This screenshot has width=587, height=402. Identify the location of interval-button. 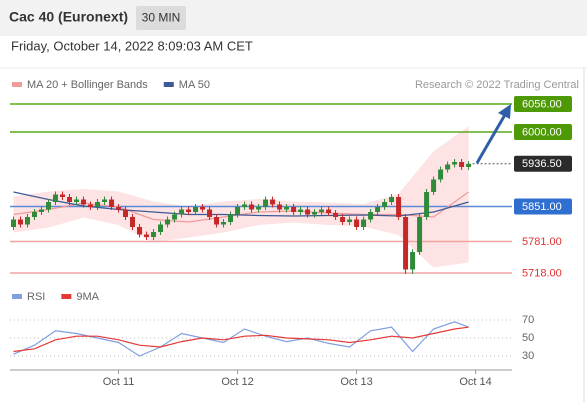
(161, 18).